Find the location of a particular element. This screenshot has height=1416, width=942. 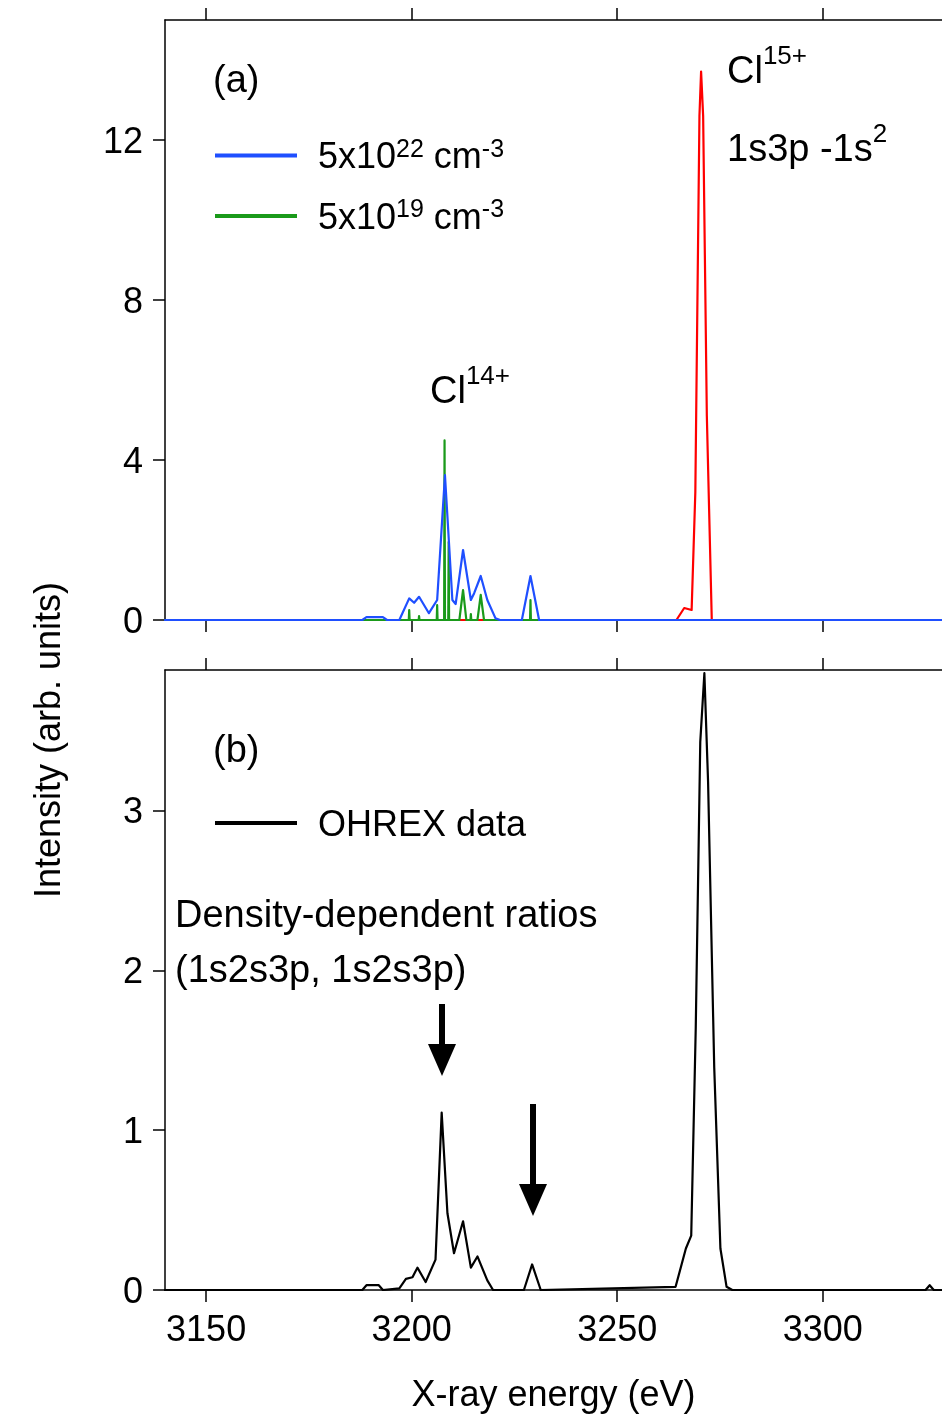

y-tick-label: 8 is located at coordinates (132, 300).